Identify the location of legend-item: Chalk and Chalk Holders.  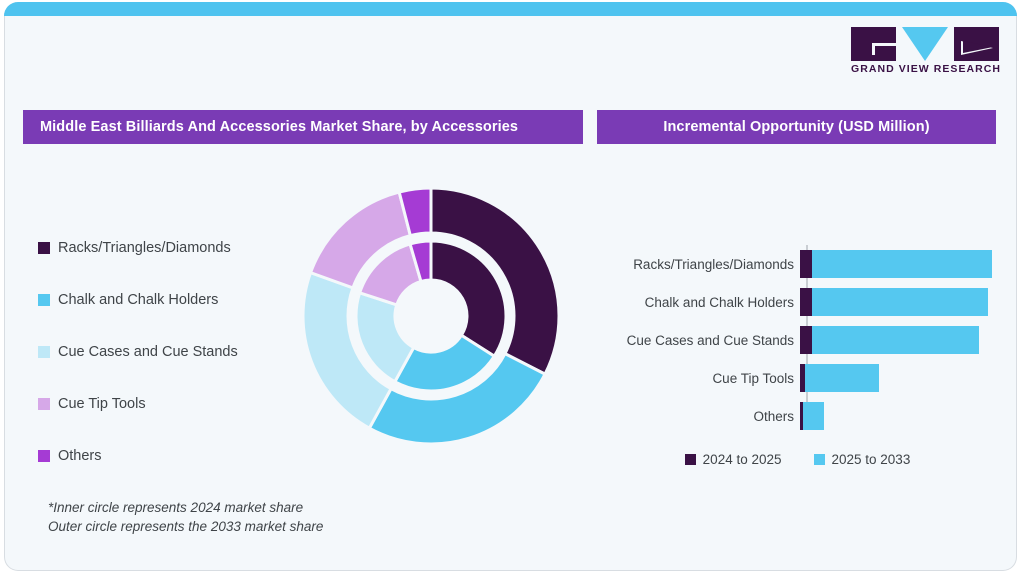
(163, 300).